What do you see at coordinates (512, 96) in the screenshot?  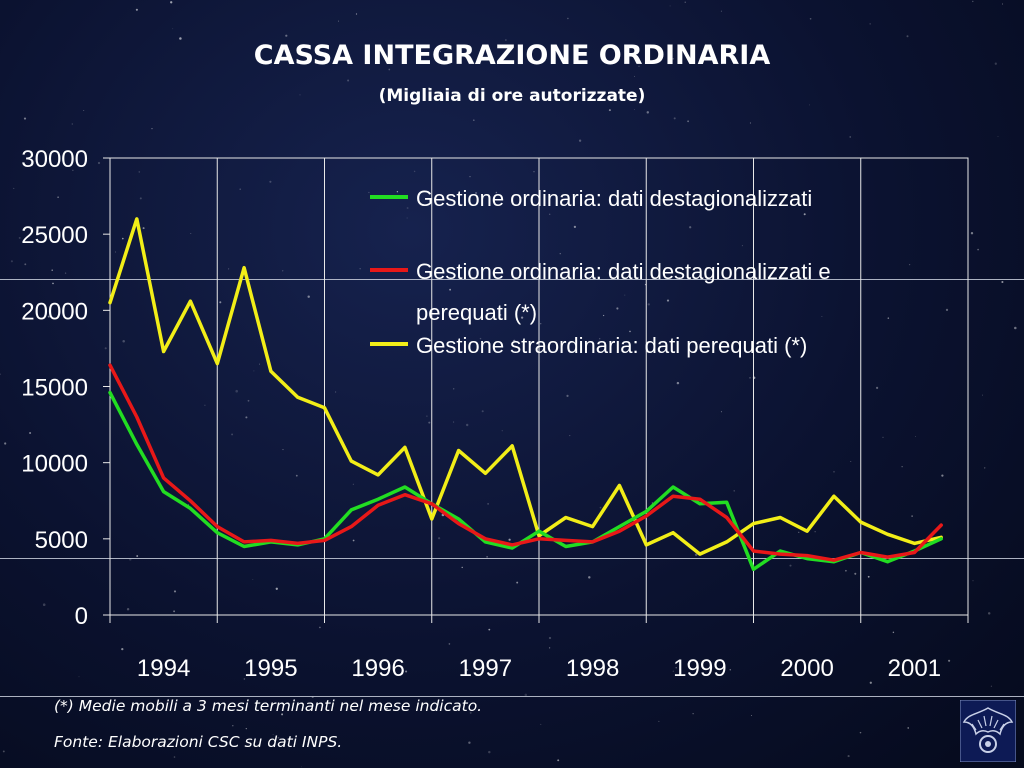 I see `chart-subtitle: (Migliaia di ore autorizzate)` at bounding box center [512, 96].